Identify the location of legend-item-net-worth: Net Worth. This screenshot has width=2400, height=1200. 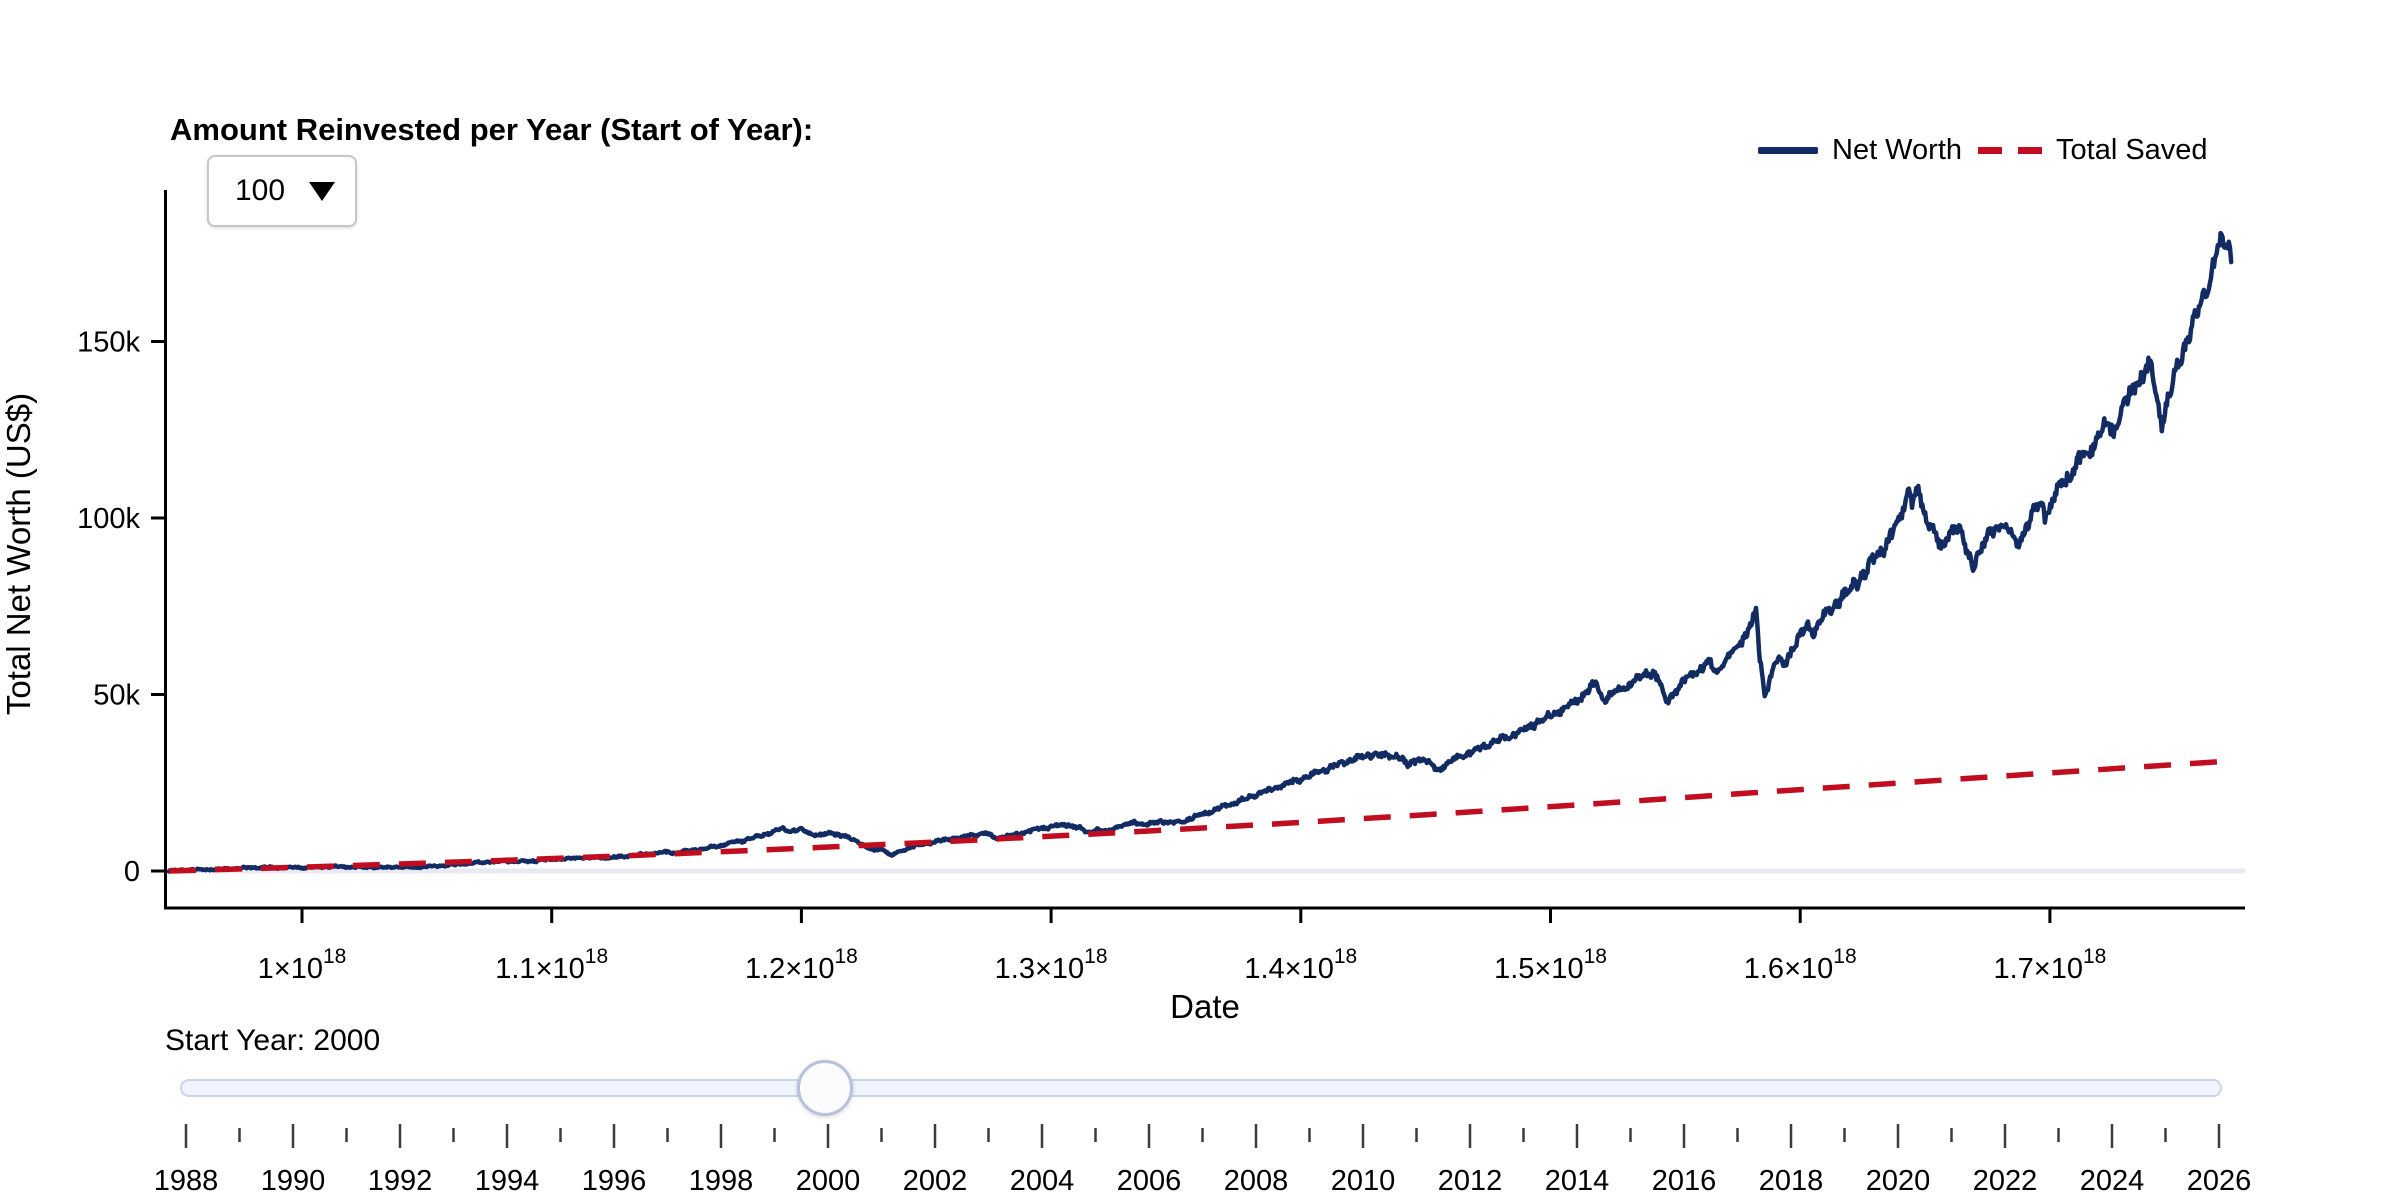
(1860, 150).